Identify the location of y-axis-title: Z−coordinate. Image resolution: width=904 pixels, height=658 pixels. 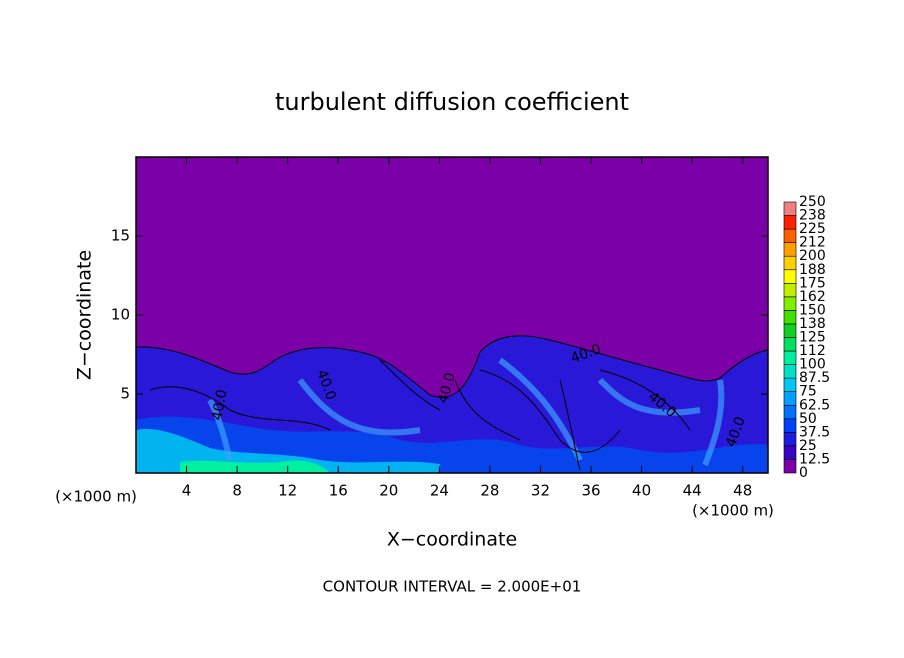
(85, 315).